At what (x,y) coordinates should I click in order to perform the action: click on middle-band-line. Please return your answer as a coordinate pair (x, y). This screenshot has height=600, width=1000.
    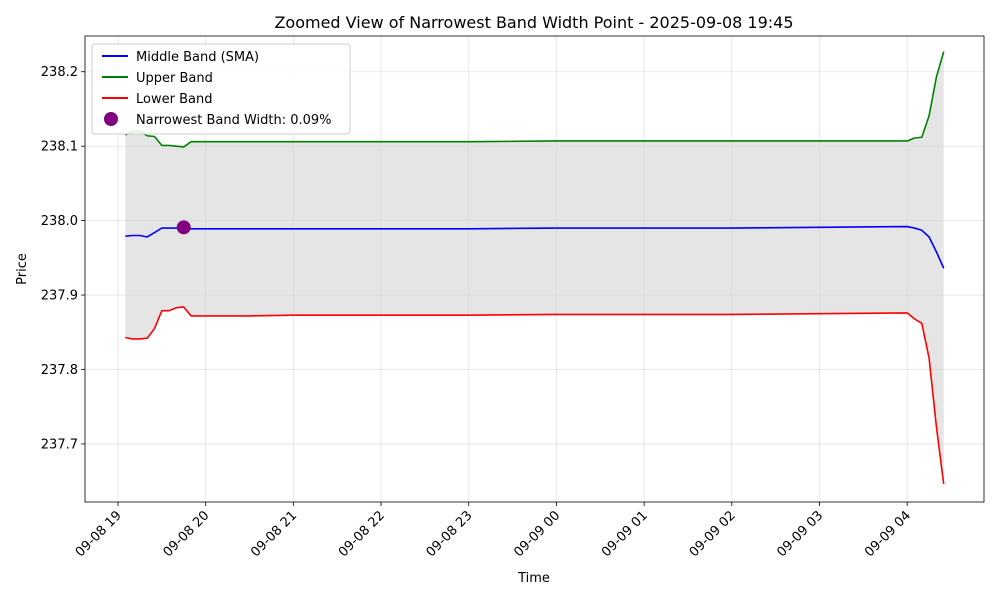
    Looking at the image, I should click on (535, 247).